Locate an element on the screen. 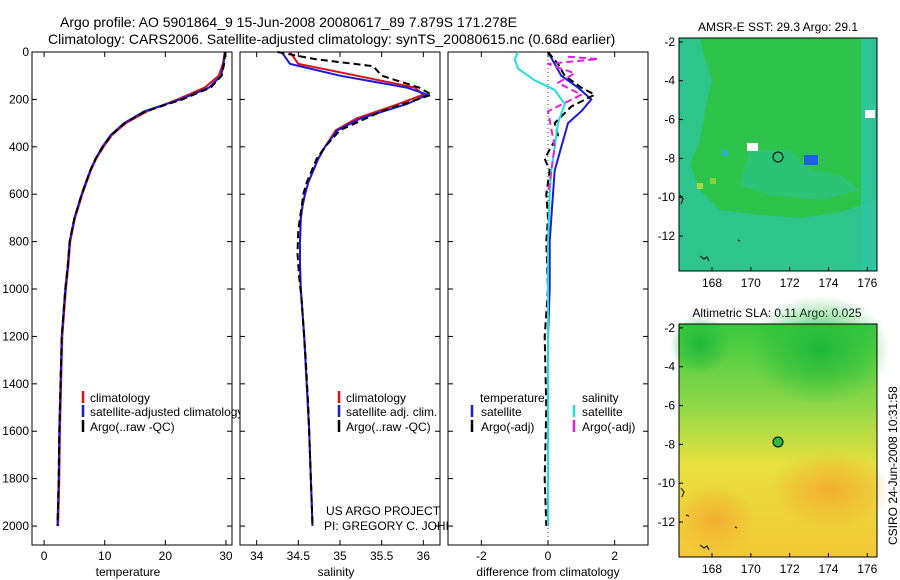  temperature-legend-argo: Argo(..raw -QC) is located at coordinates (132, 427).